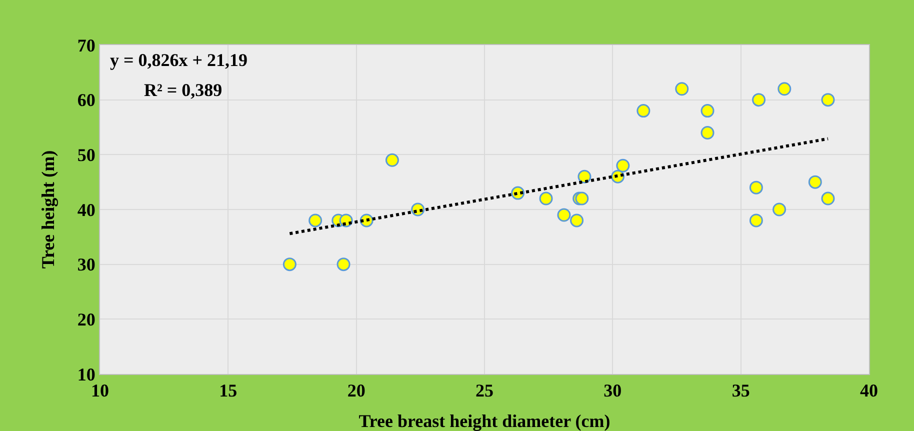  What do you see at coordinates (356, 390) in the screenshot?
I see `x-tick-label: 20` at bounding box center [356, 390].